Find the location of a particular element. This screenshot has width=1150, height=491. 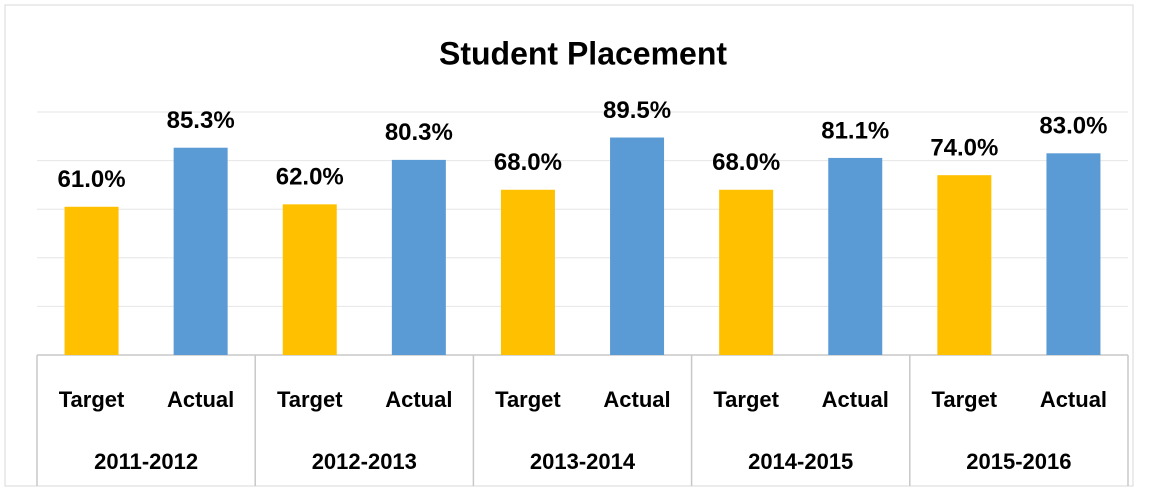

group-label: 2011-2012 is located at coordinates (146, 461).